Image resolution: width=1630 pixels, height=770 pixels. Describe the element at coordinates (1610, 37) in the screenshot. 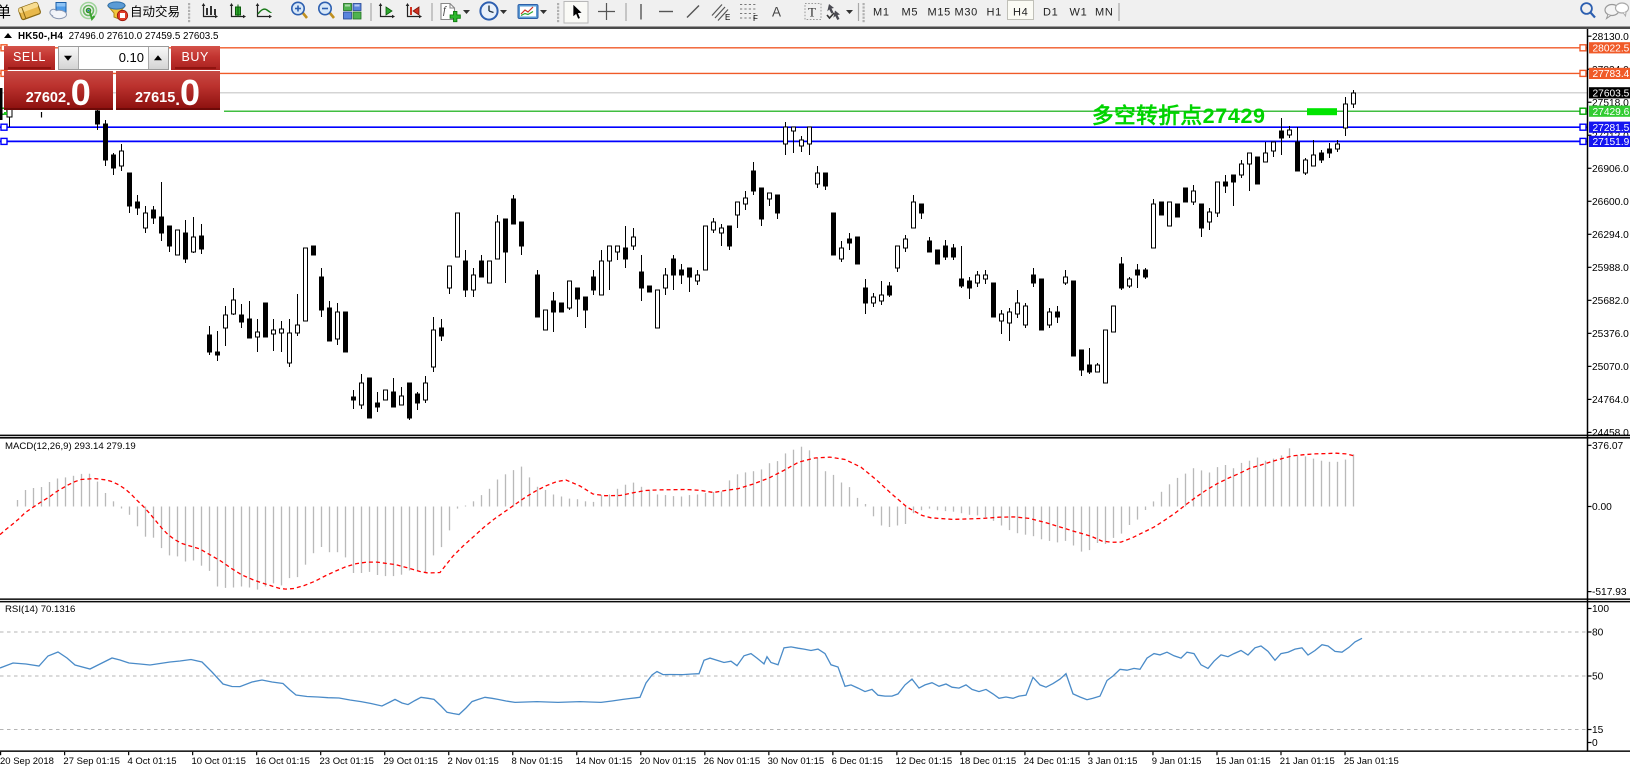

I see `svg-text: 28130.0` at that location.